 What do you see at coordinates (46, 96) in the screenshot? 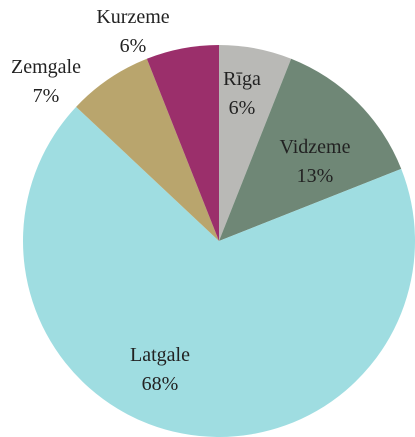
I see `slice-percent: 7%` at bounding box center [46, 96].